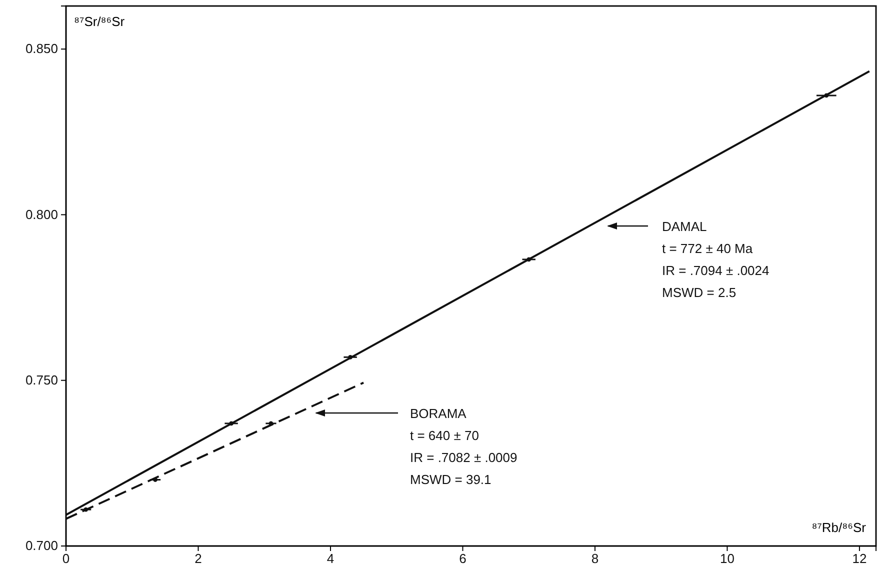 The image size is (880, 582). What do you see at coordinates (859, 558) in the screenshot?
I see `x-tick-label: 12` at bounding box center [859, 558].